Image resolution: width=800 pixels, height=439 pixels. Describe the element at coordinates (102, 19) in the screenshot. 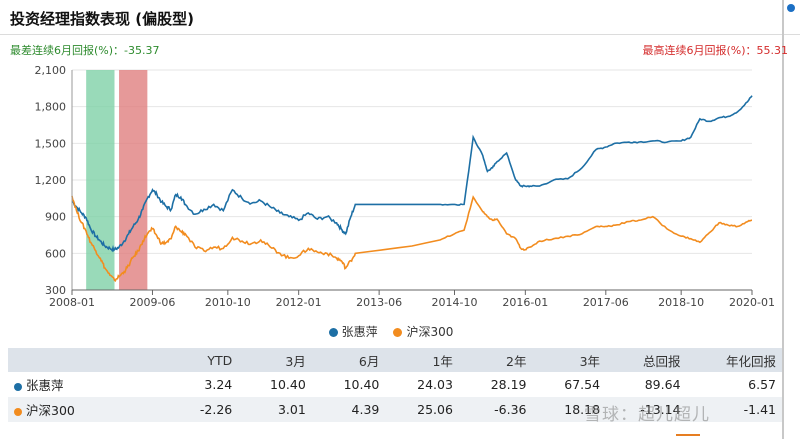

I see `page-title: 投资经理指数表现 (偏股型)` at that location.